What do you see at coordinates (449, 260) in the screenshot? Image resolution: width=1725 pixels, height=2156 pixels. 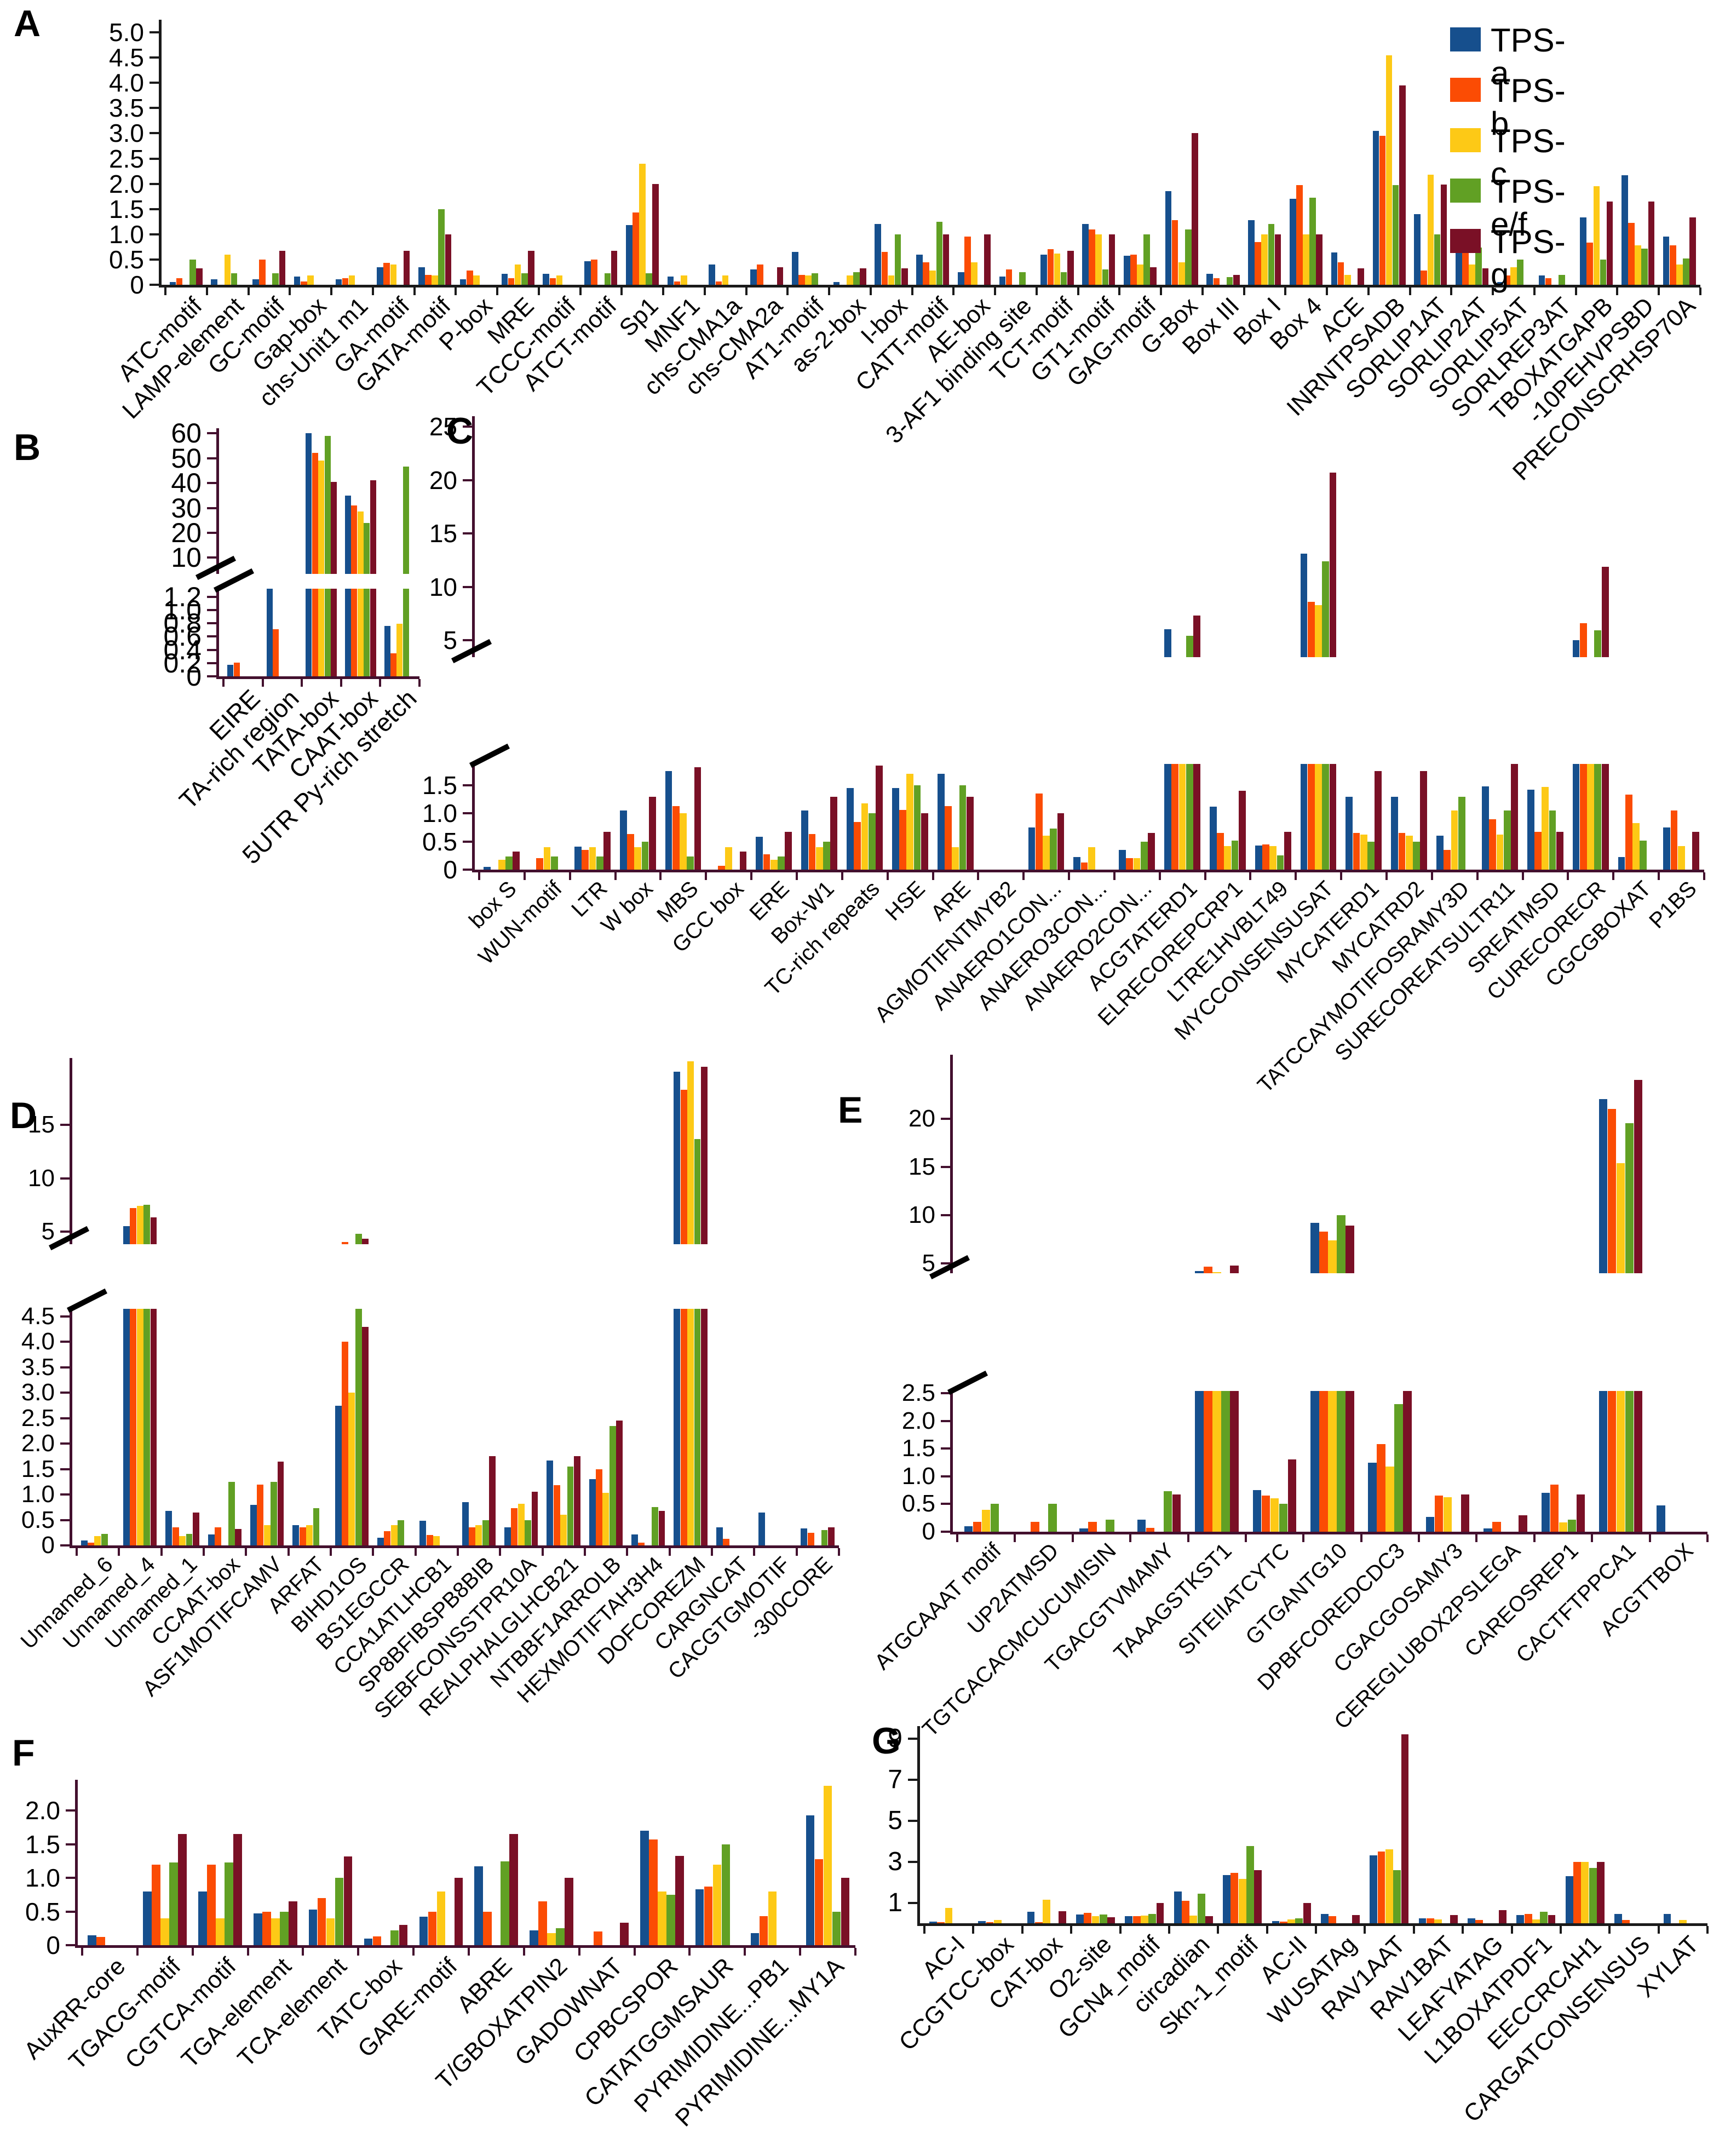 I see `bar-A-6-TPS-g` at bounding box center [449, 260].